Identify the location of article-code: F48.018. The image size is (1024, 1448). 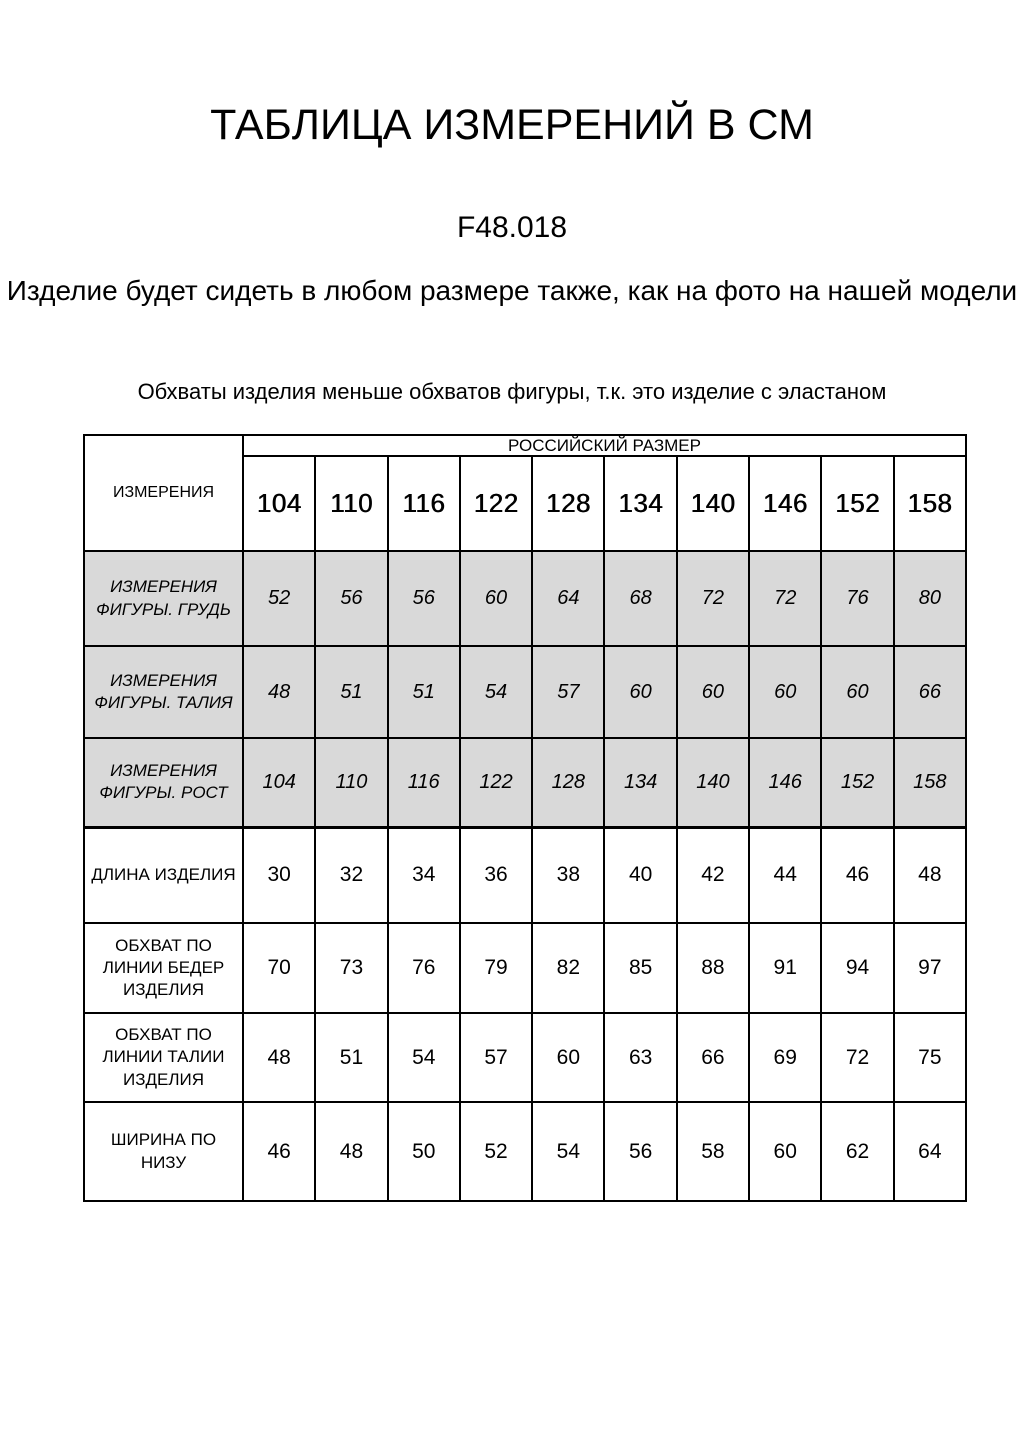
(512, 227).